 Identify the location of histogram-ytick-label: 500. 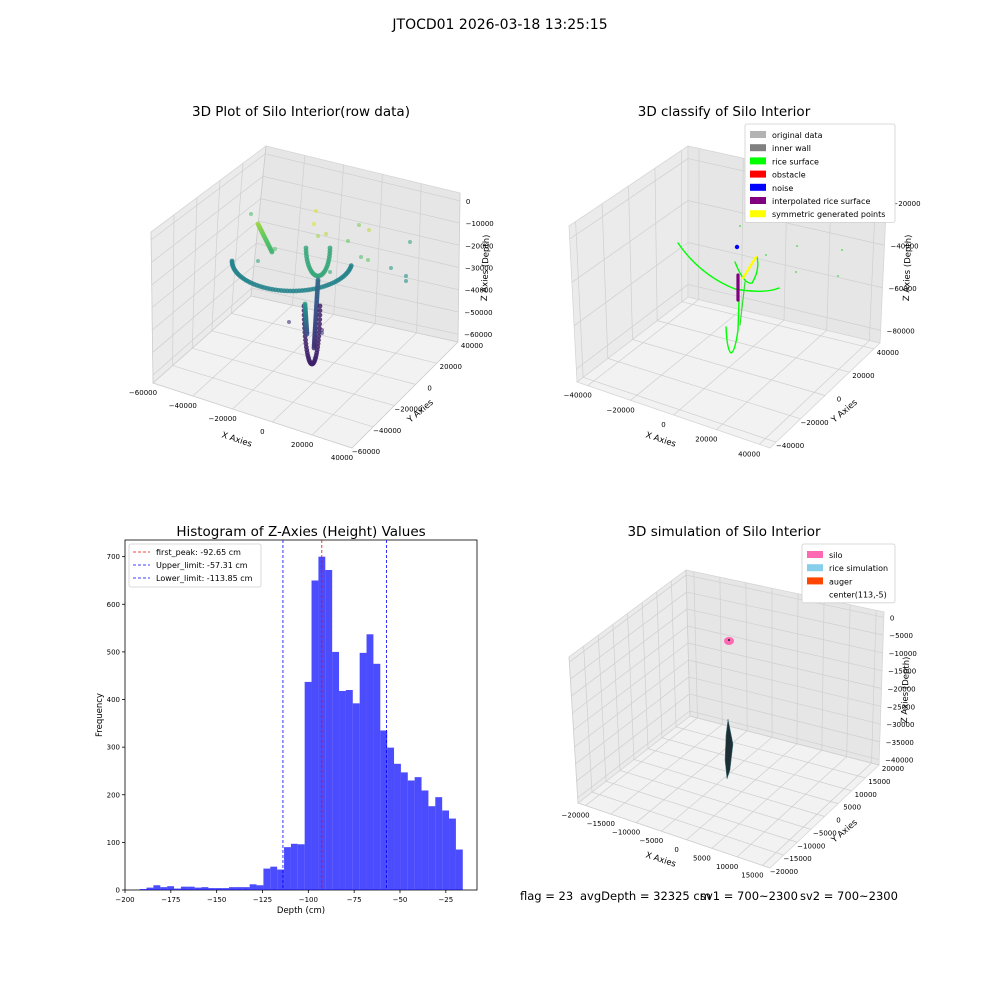
(113, 652).